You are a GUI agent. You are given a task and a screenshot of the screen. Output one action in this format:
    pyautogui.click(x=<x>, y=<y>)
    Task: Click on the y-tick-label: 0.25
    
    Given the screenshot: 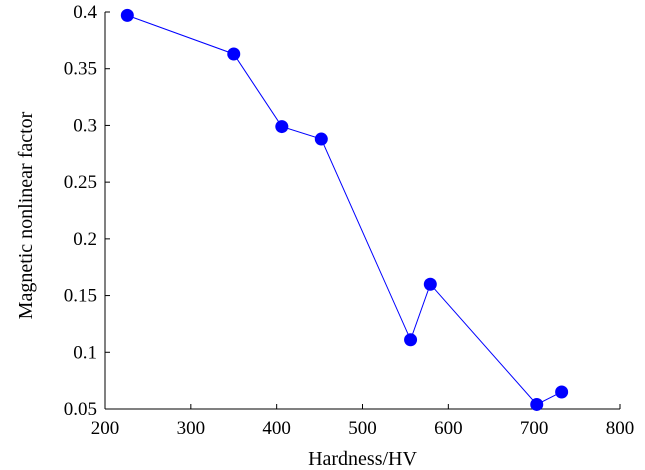 What is the action you would take?
    pyautogui.click(x=80, y=182)
    